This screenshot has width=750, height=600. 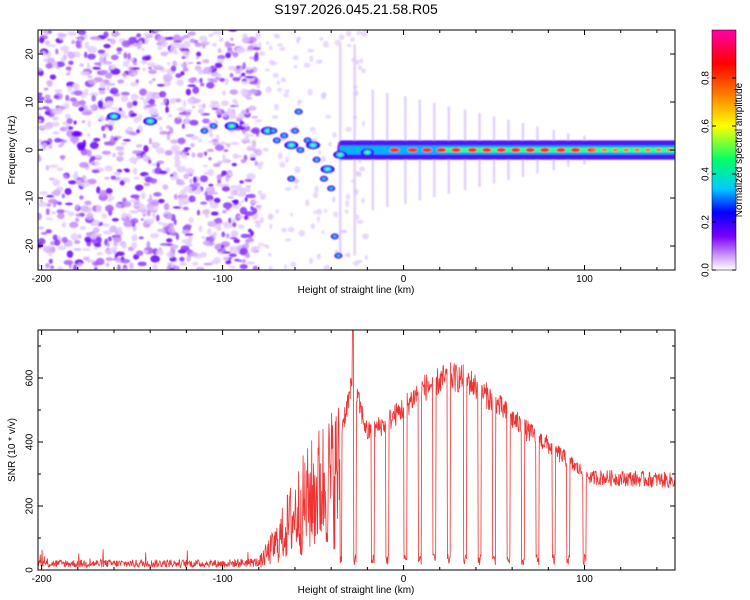 What do you see at coordinates (394, 150) in the screenshot?
I see `spectrogram-peak` at bounding box center [394, 150].